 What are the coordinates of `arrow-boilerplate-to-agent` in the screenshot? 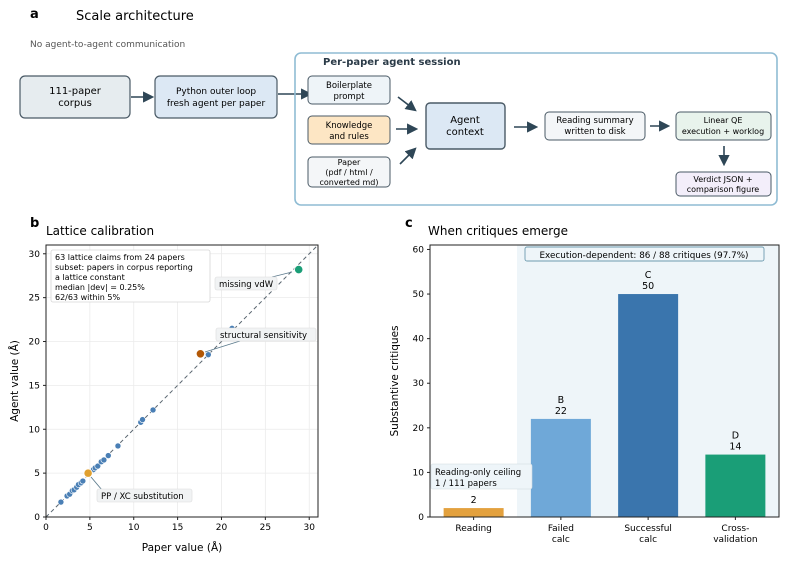 It's located at (407, 104).